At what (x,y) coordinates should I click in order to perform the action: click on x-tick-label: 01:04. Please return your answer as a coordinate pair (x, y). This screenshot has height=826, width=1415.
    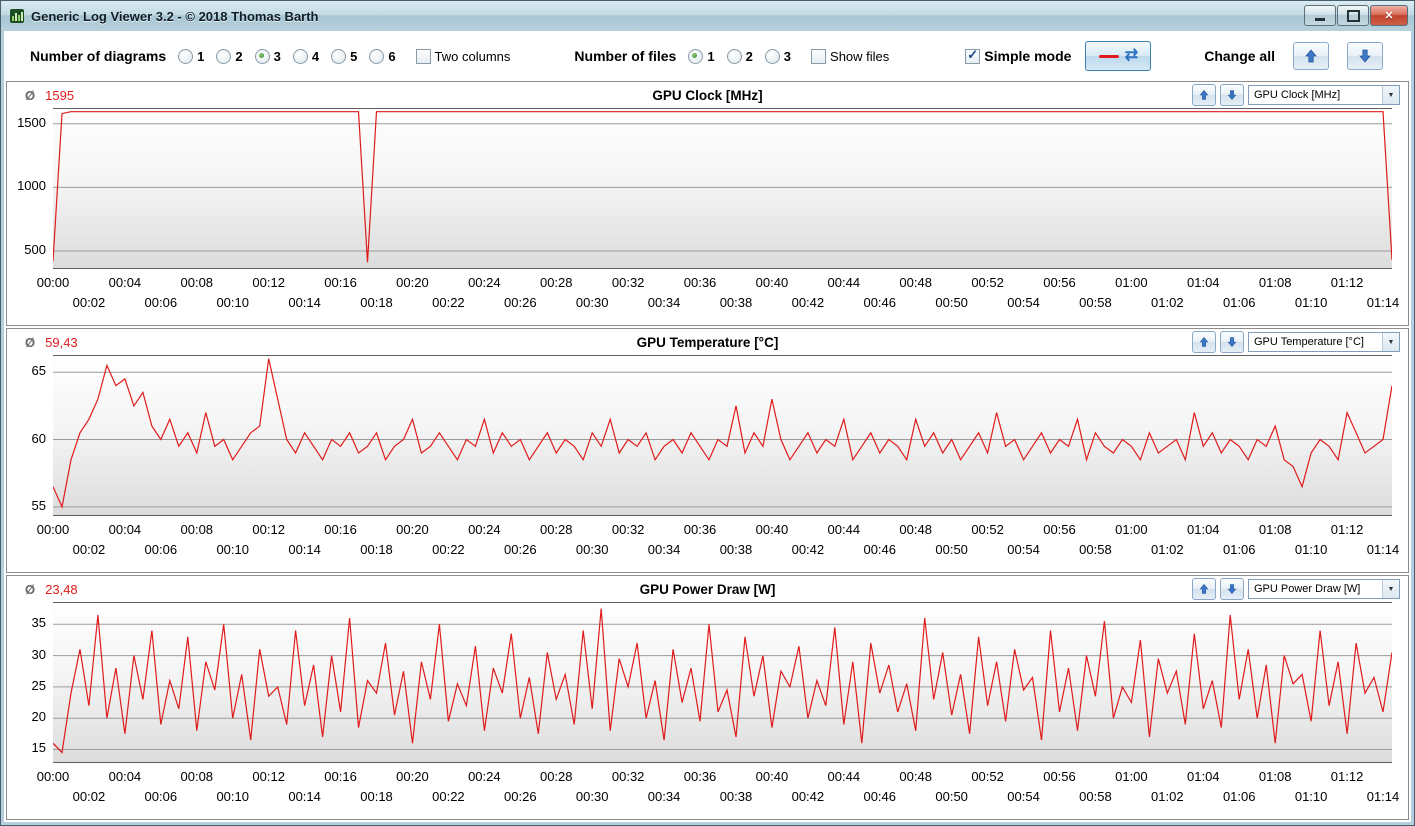
    Looking at the image, I should click on (1203, 776).